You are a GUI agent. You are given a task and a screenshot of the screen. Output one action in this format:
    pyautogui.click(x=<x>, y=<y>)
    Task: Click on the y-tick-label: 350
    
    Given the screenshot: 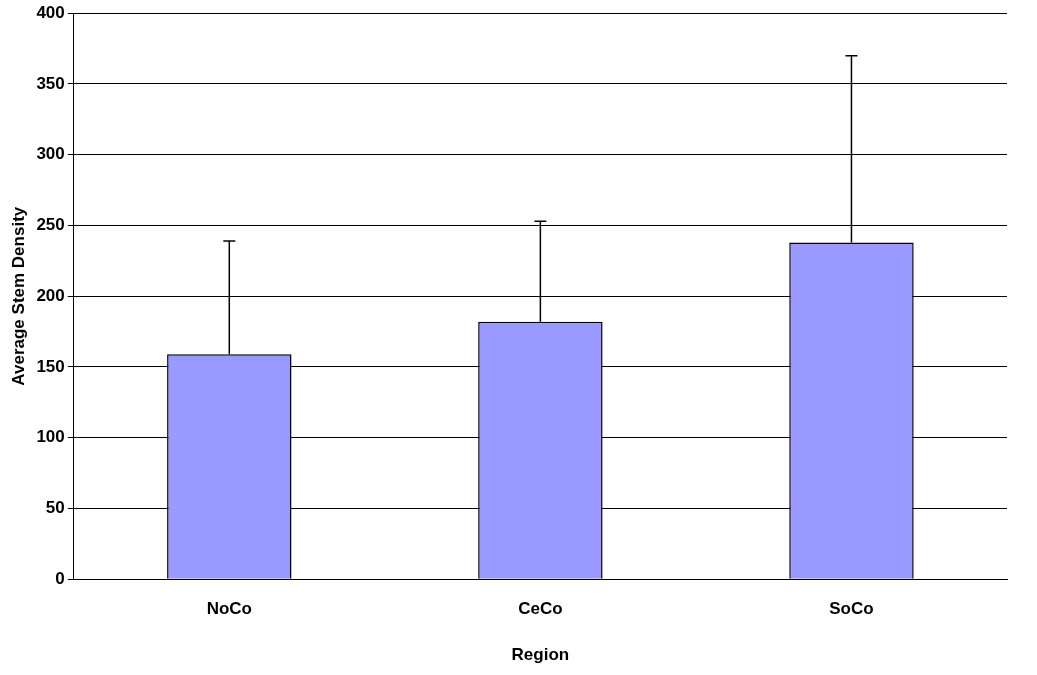 What is the action you would take?
    pyautogui.click(x=50, y=83)
    